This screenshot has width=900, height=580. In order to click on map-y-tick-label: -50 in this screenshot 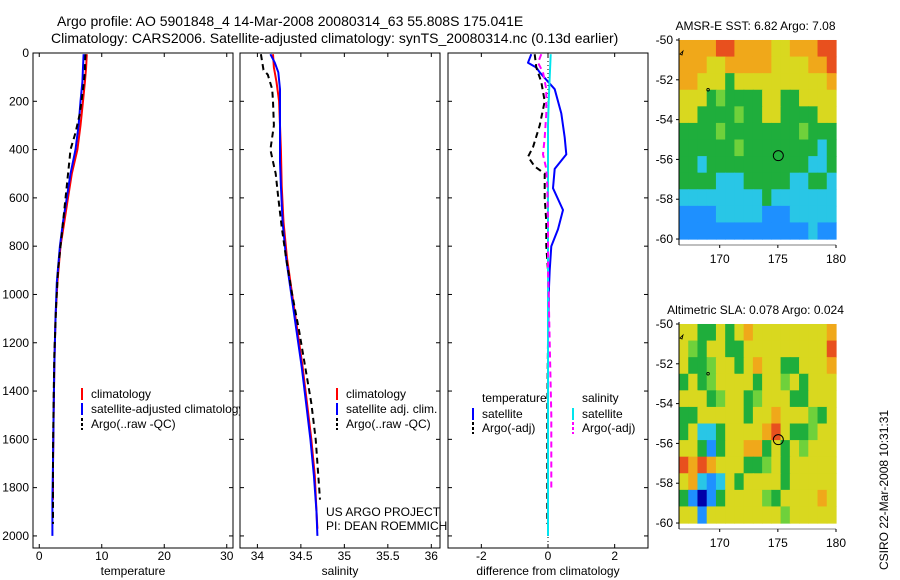, I will do `click(665, 324)`.